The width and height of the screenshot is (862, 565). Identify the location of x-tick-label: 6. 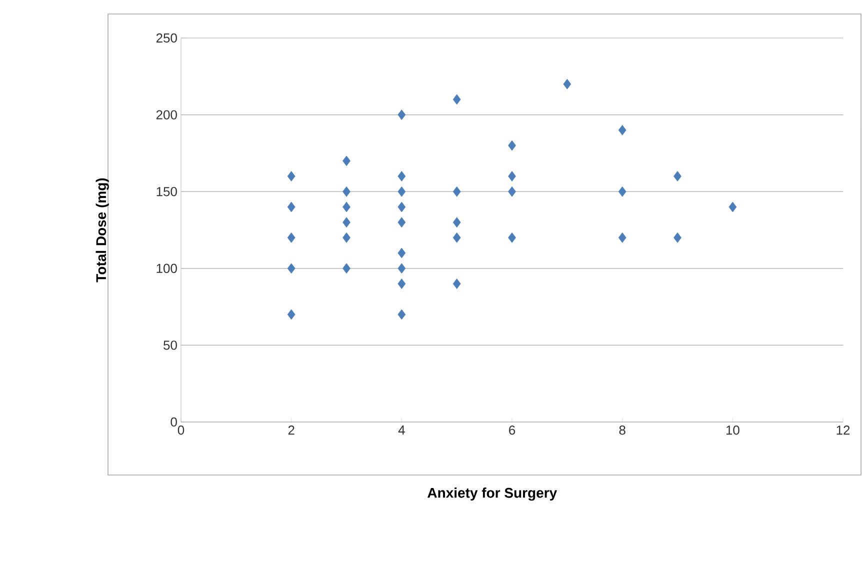
(512, 430).